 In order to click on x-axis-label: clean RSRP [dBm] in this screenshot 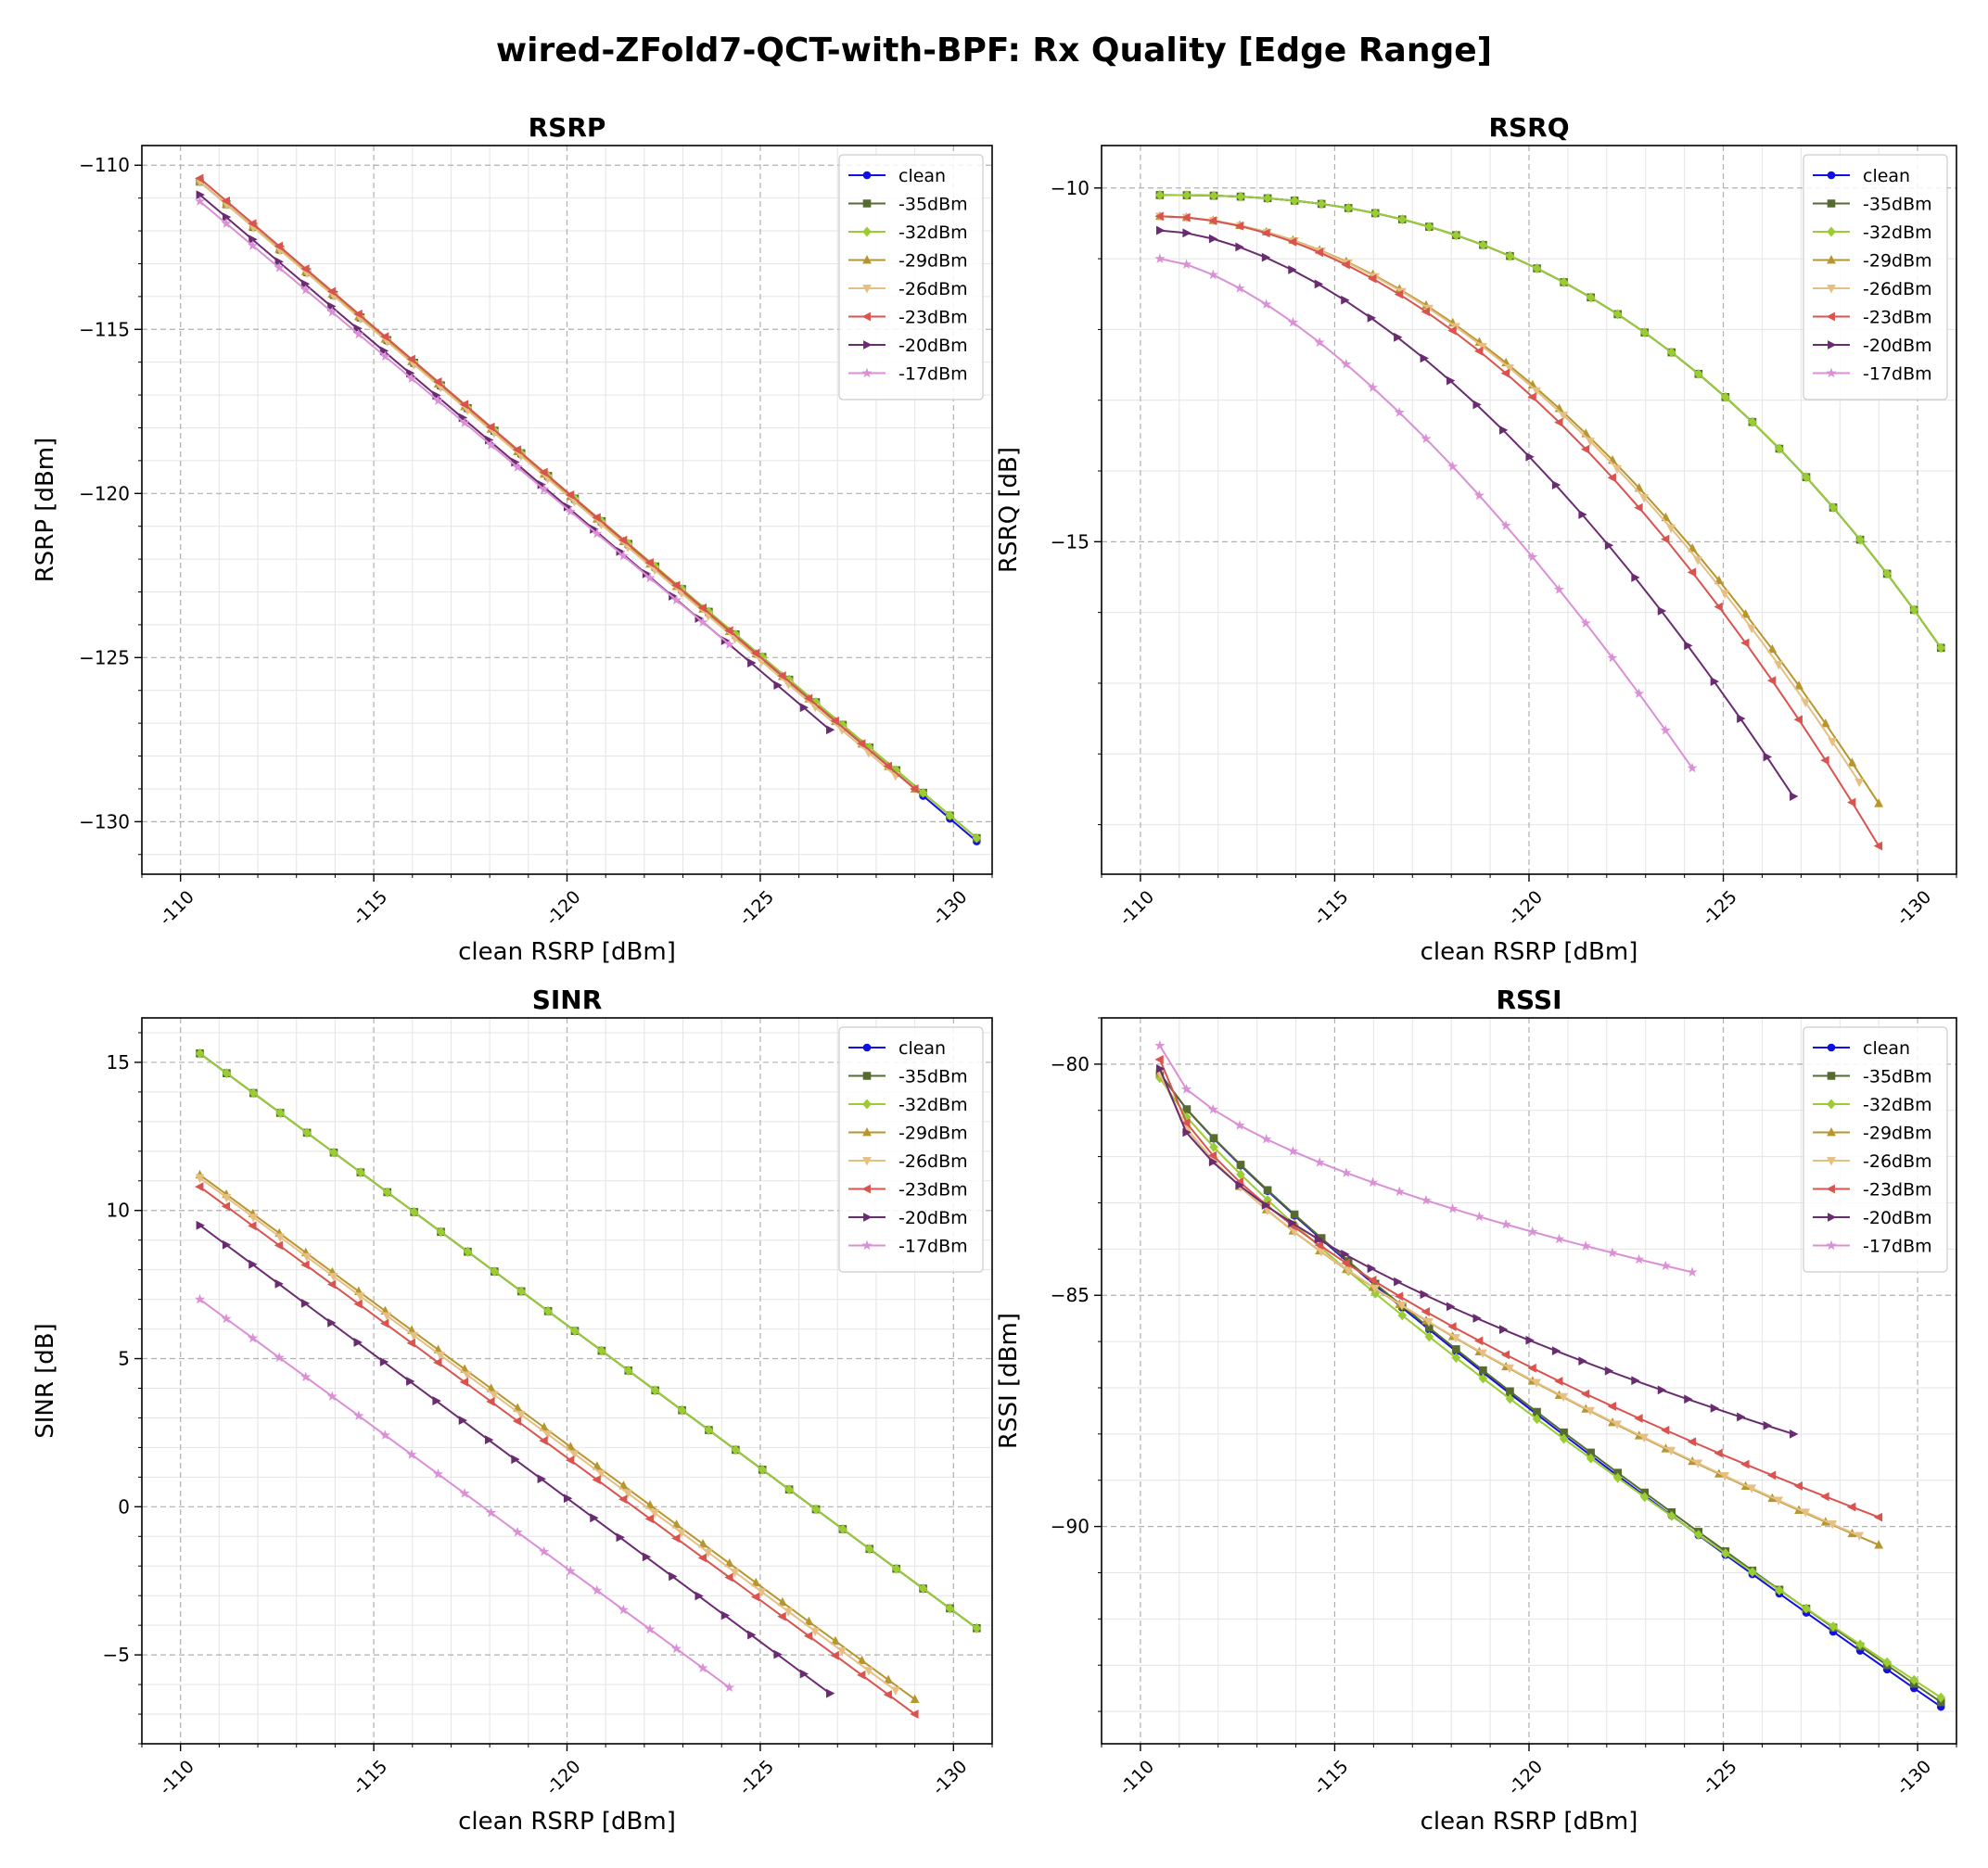, I will do `click(1529, 952)`.